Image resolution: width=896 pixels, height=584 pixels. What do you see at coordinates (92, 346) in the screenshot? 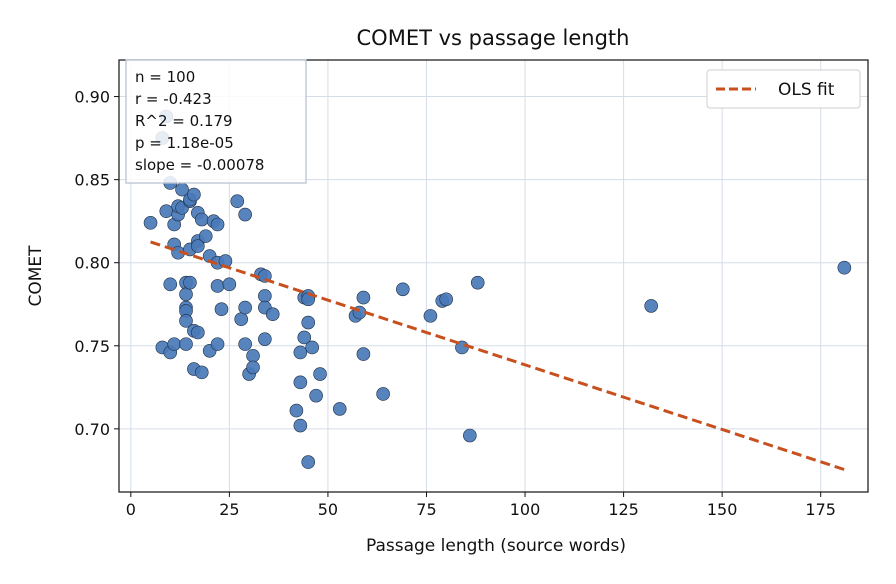
I see `y-tick-label: 0.75` at bounding box center [92, 346].